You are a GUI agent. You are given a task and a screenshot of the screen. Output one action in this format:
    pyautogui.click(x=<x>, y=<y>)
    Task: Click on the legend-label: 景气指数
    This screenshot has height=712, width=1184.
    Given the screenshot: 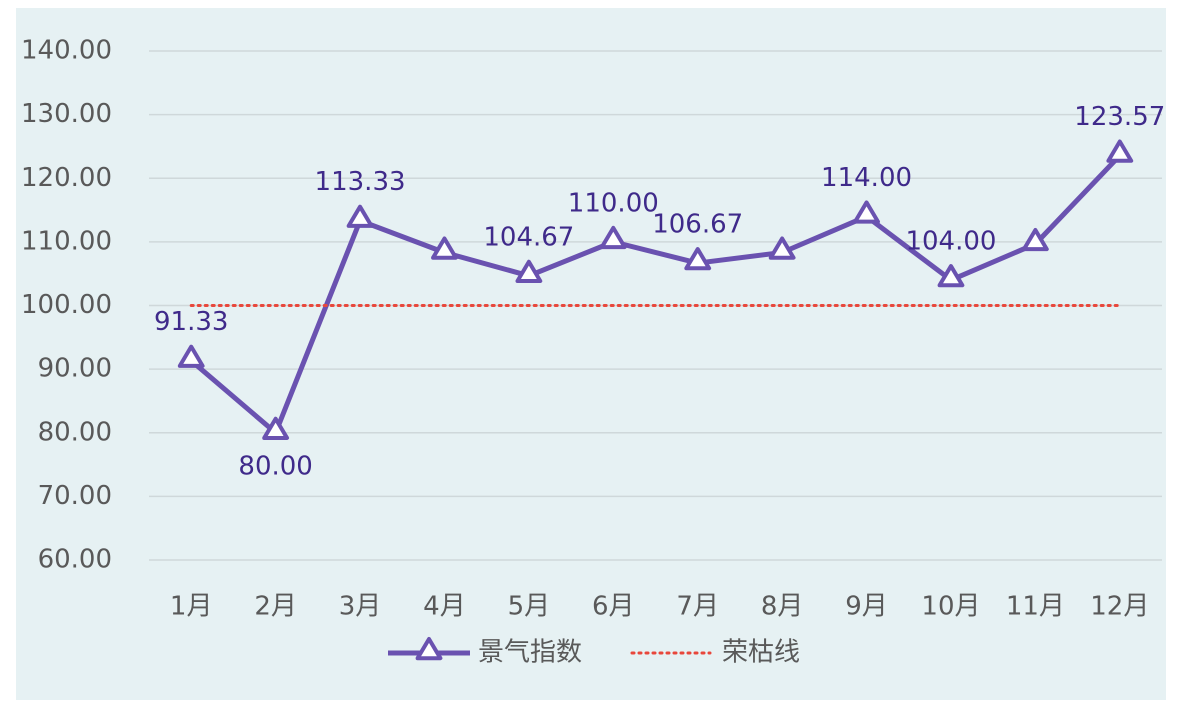 What is the action you would take?
    pyautogui.click(x=530, y=653)
    